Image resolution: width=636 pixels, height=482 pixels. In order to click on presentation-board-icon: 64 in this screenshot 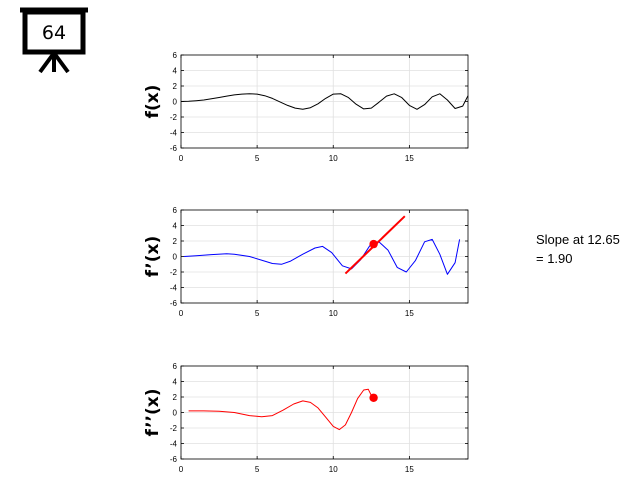, I will do `click(54, 41)`.